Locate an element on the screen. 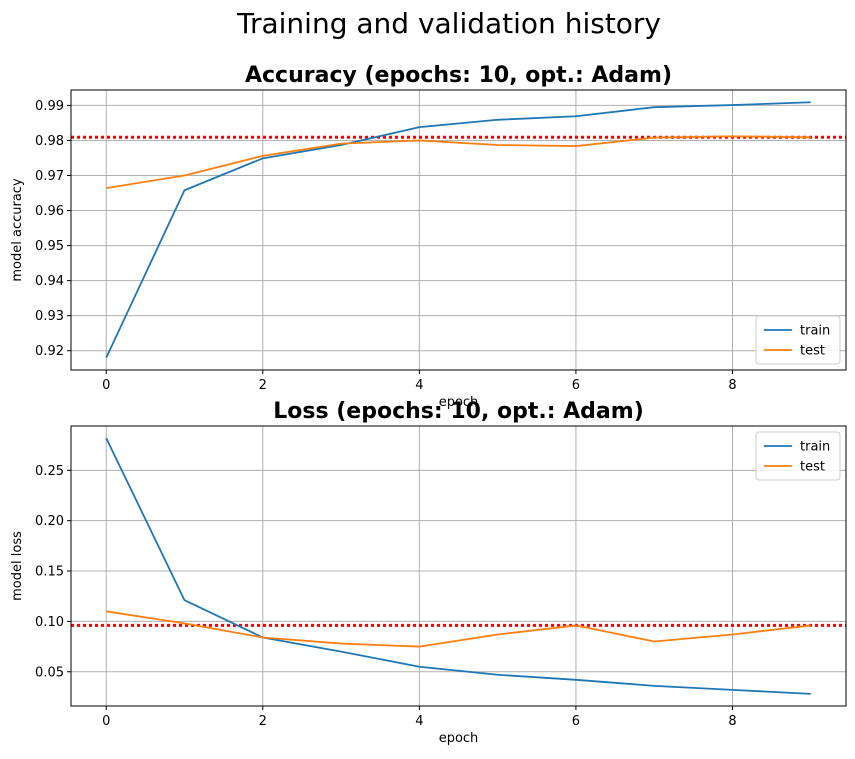  chart-title: Loss (epochs: 10, opt.: Adam) is located at coordinates (458, 411).